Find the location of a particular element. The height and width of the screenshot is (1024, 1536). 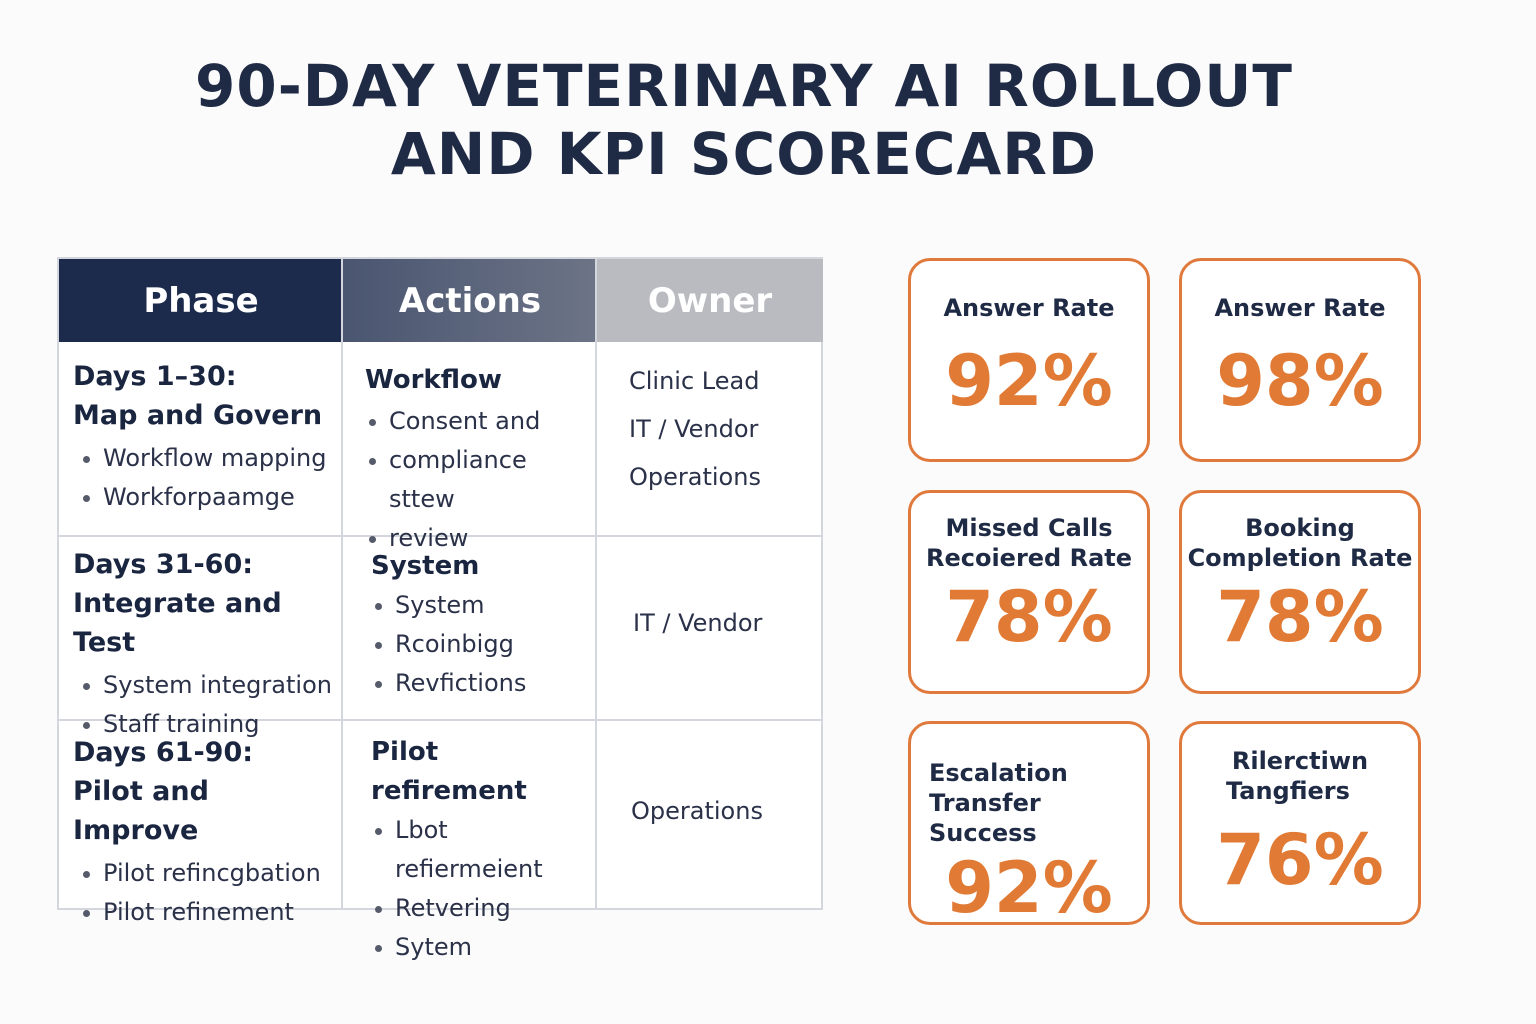

list-item: review is located at coordinates (479, 538).